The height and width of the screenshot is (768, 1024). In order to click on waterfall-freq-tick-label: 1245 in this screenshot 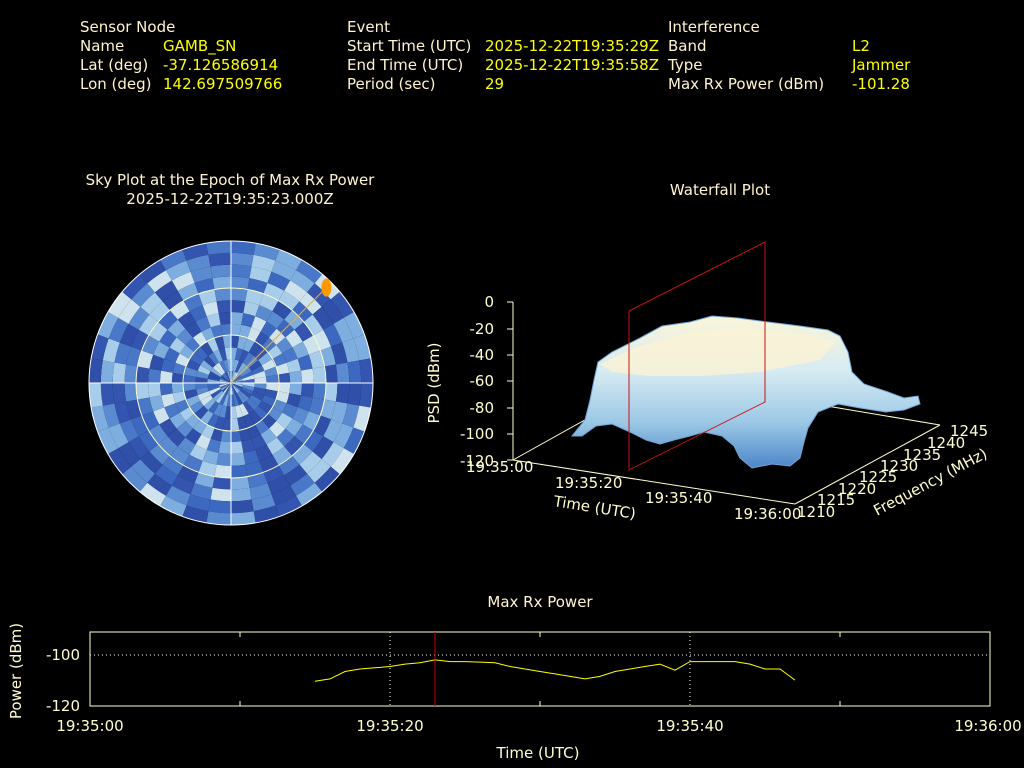, I will do `click(969, 431)`.